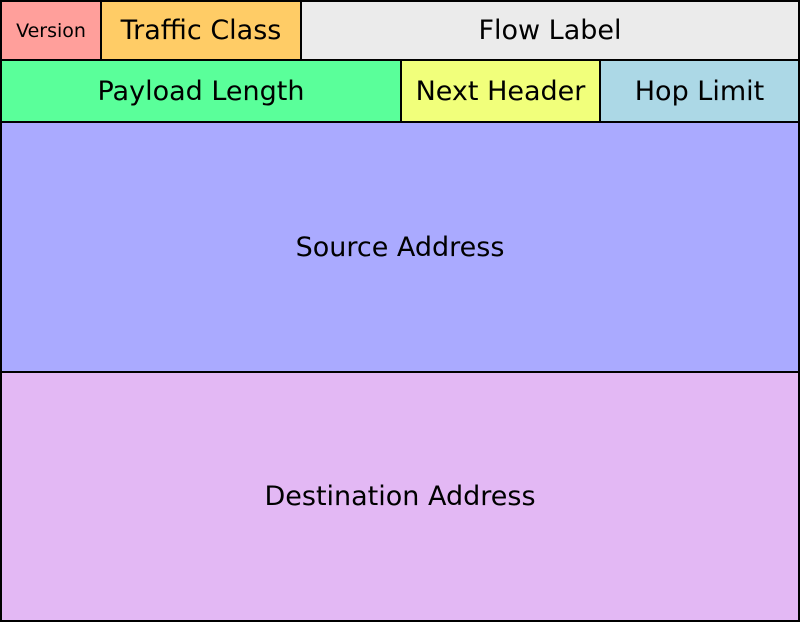 Image resolution: width=804 pixels, height=630 pixels. Describe the element at coordinates (699, 91) in the screenshot. I see `hop-limit-field: Hop Limit` at that location.